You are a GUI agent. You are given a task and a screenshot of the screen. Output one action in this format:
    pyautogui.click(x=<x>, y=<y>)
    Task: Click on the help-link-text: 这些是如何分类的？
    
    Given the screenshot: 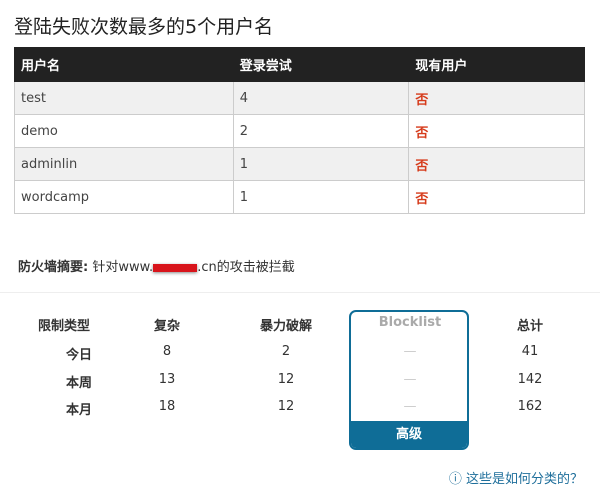 What is the action you would take?
    pyautogui.click(x=524, y=479)
    